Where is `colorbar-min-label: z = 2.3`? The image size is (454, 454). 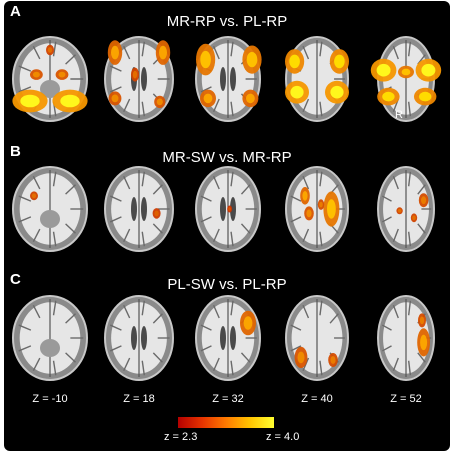 colorbar-min-label: z = 2.3 is located at coordinates (180, 437).